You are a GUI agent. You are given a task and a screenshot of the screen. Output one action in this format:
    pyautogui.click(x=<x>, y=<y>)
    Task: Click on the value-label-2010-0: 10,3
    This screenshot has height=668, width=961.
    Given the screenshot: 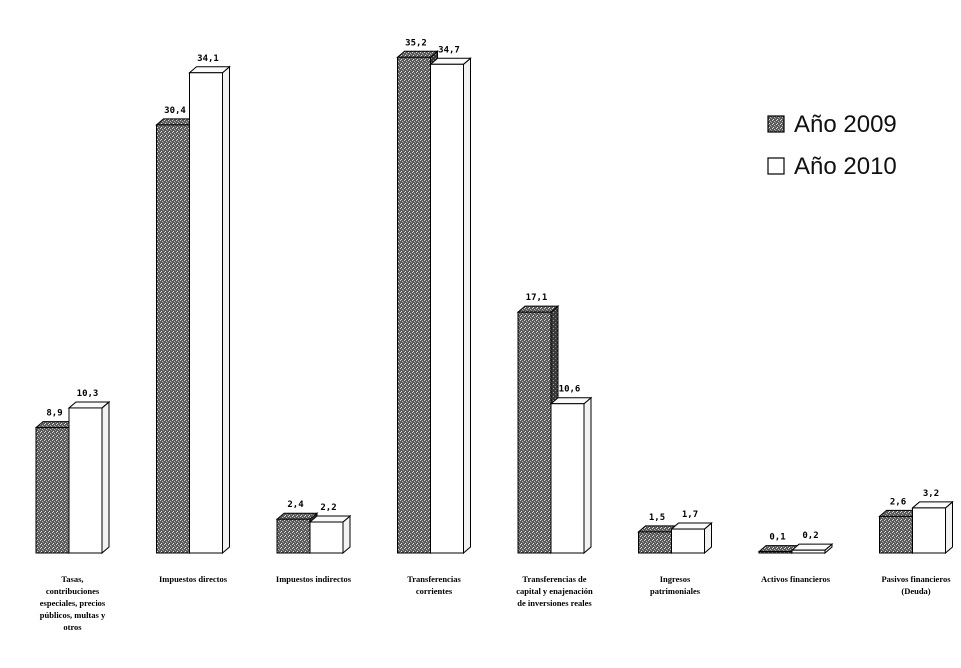 What is the action you would take?
    pyautogui.click(x=88, y=394)
    